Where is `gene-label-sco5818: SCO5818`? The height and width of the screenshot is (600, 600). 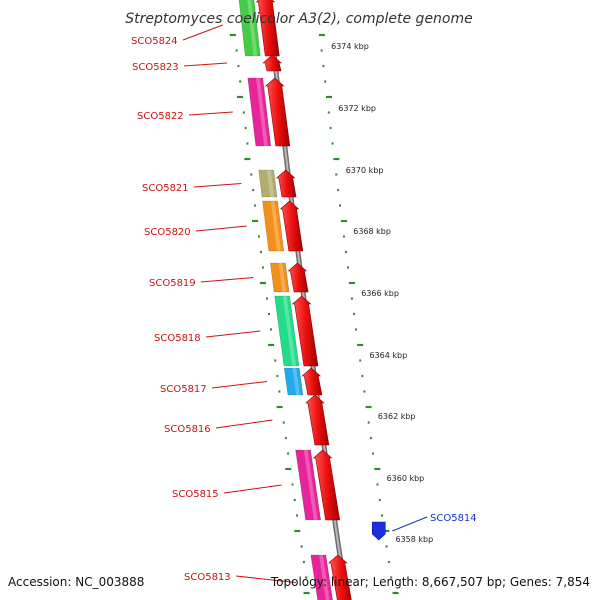
gene-label-sco5818: SCO5818 is located at coordinates (177, 338).